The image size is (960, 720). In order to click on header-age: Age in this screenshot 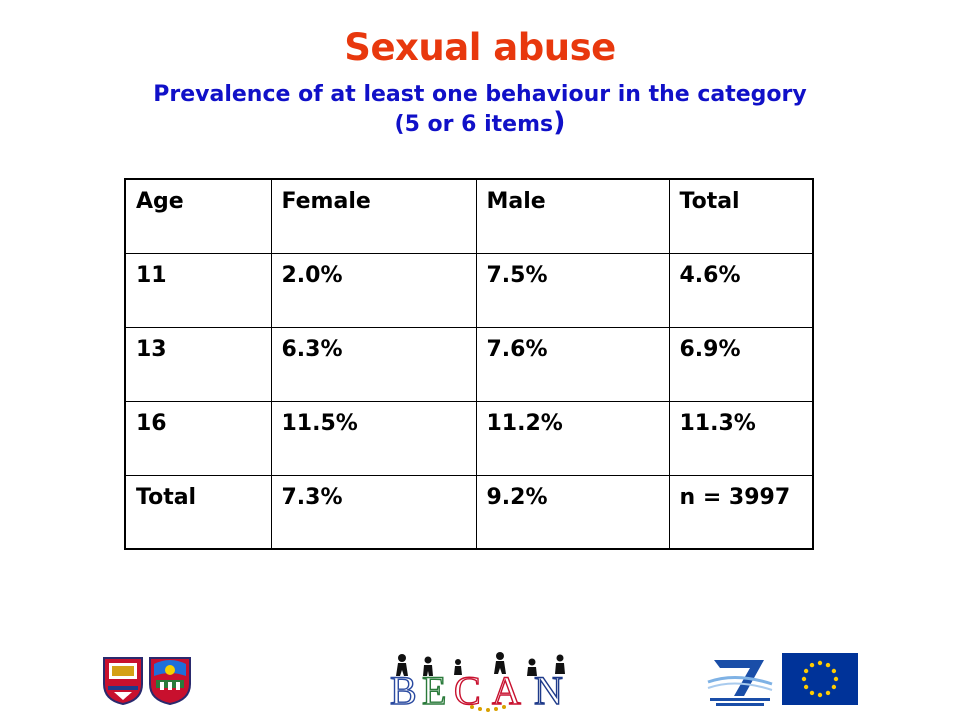, I will do `click(198, 216)`.